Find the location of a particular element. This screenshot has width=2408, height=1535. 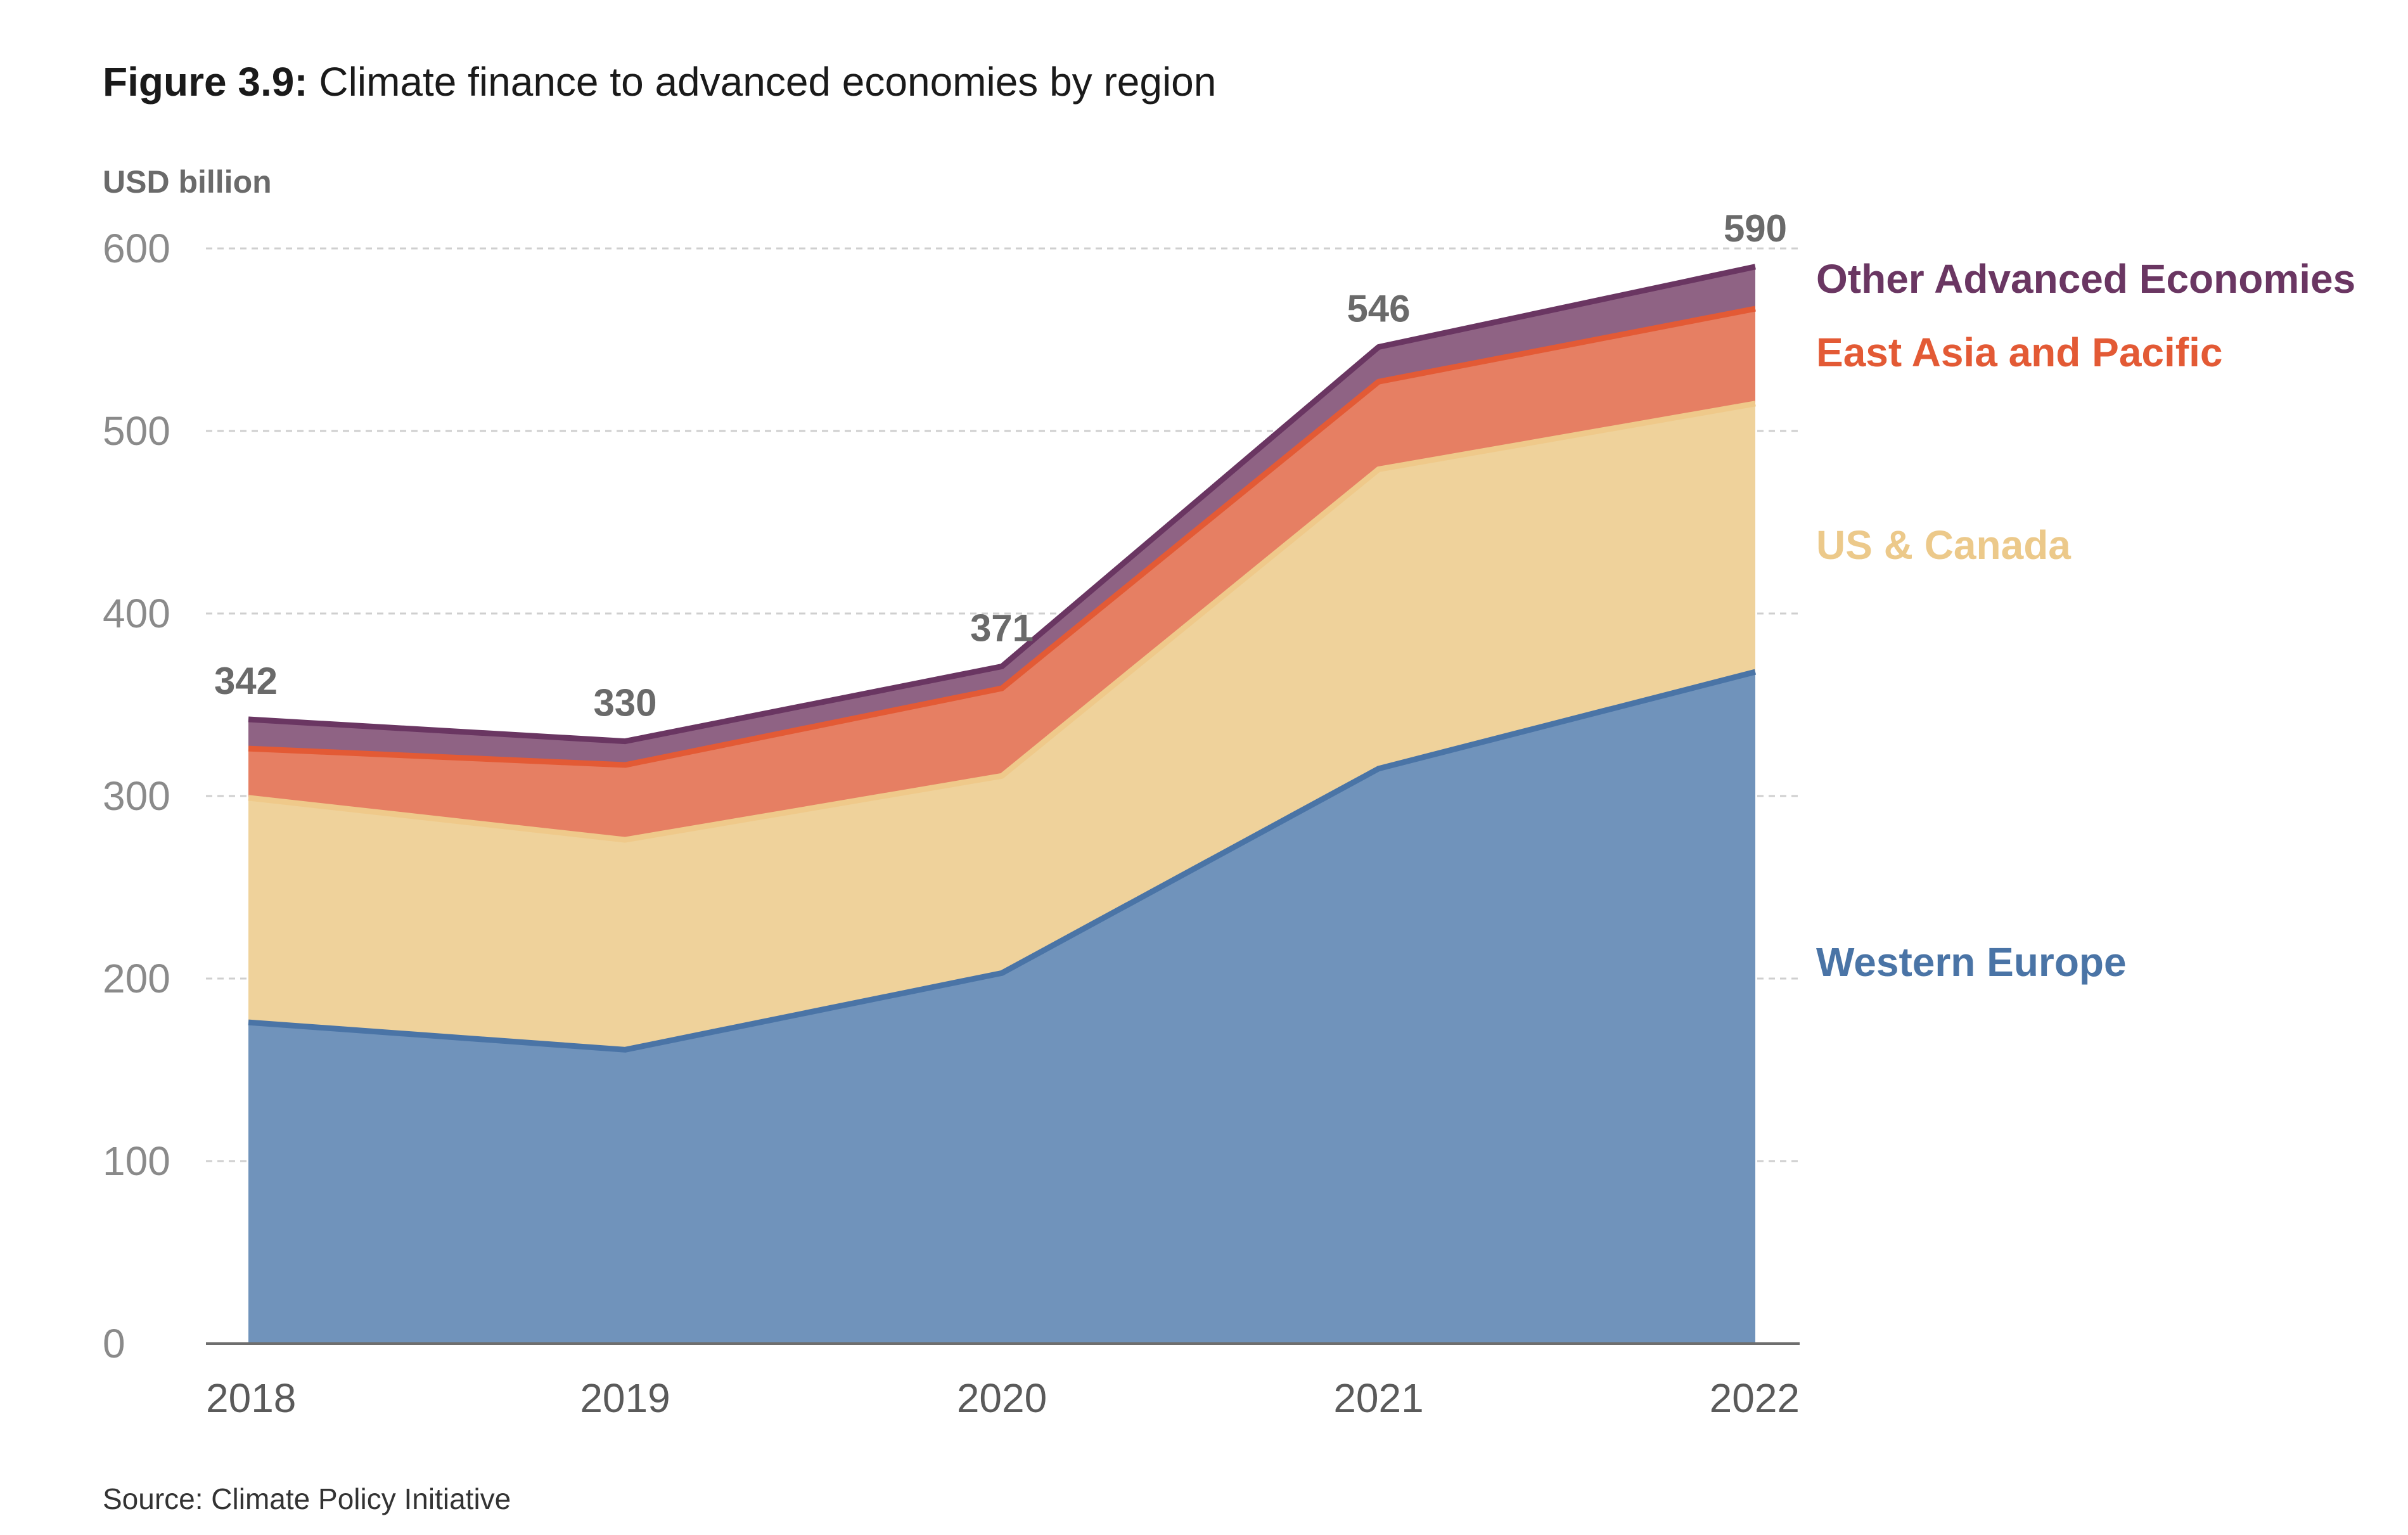

x-tick-label: 2019 is located at coordinates (625, 1398).